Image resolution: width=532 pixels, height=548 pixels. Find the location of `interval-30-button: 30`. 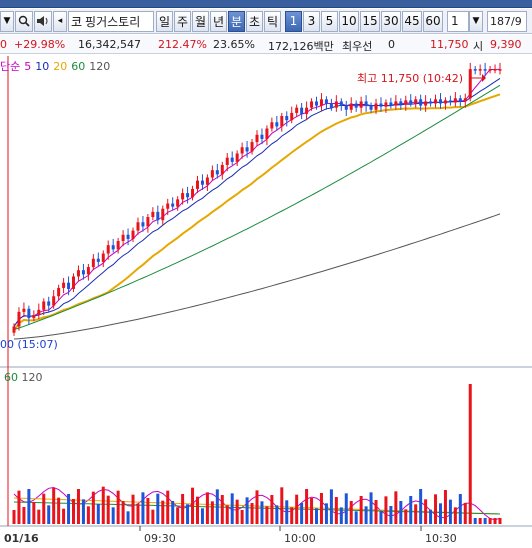

interval-30-button: 30 is located at coordinates (391, 21).